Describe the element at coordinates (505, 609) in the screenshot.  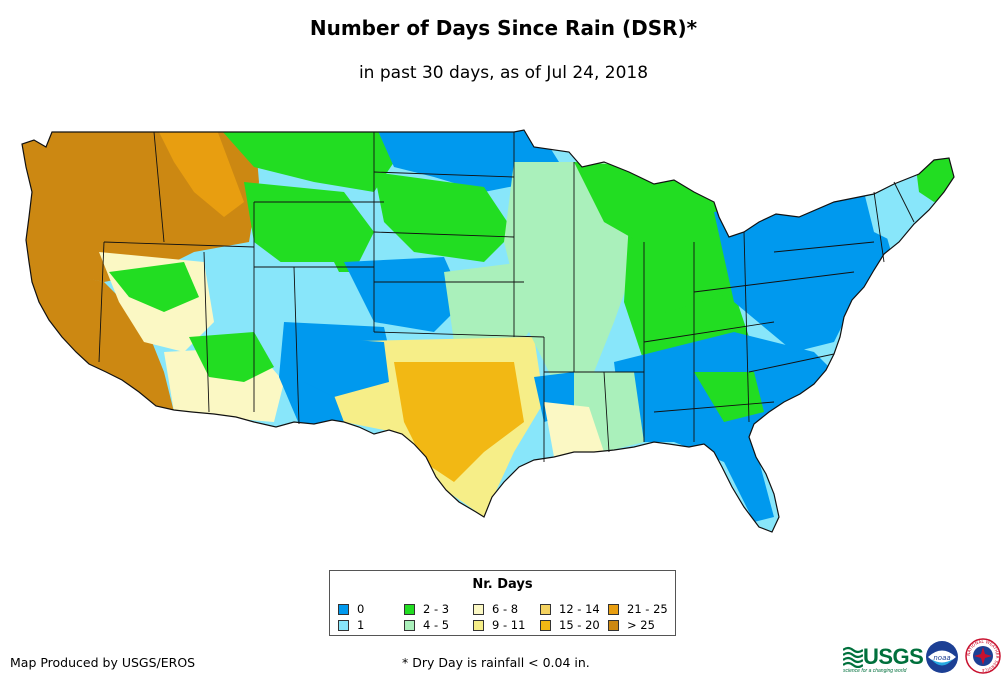
I see `legend-label: 6 - 8` at that location.